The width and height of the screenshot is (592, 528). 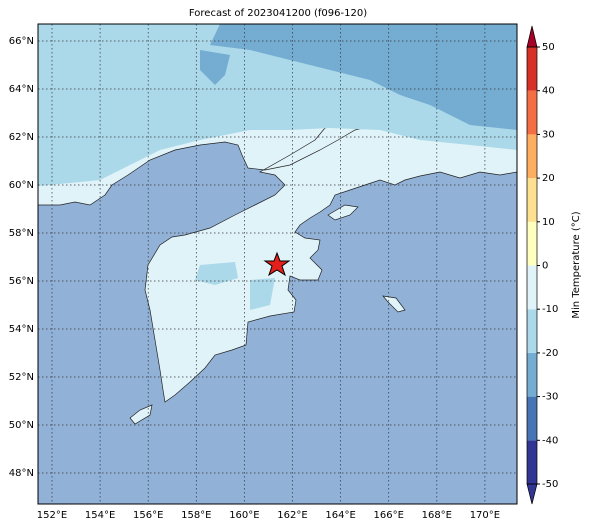 What do you see at coordinates (550, 353) in the screenshot?
I see `colorbar-tick-label: -20` at bounding box center [550, 353].